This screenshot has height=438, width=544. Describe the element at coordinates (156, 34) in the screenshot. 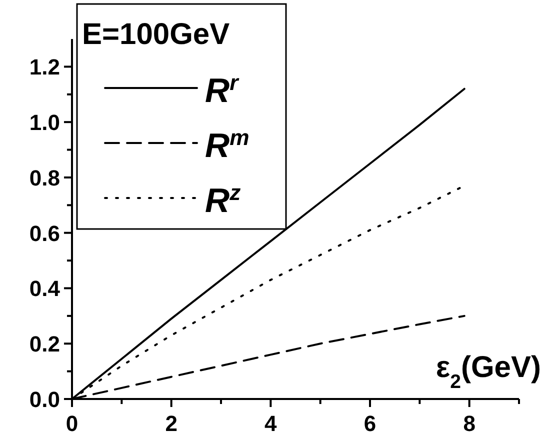

I see `legend-title: E=100GeV` at that location.